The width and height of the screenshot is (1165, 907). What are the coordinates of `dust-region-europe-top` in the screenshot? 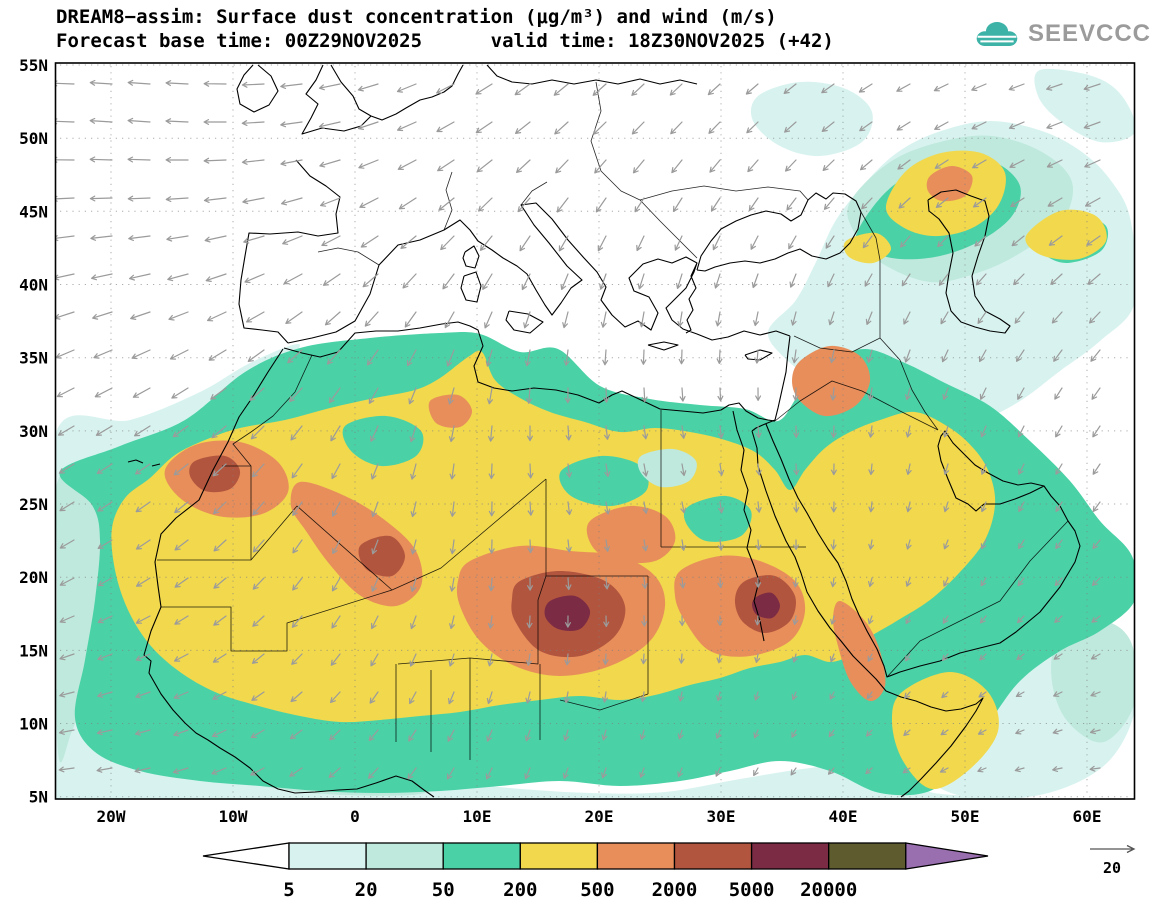 It's located at (811, 119).